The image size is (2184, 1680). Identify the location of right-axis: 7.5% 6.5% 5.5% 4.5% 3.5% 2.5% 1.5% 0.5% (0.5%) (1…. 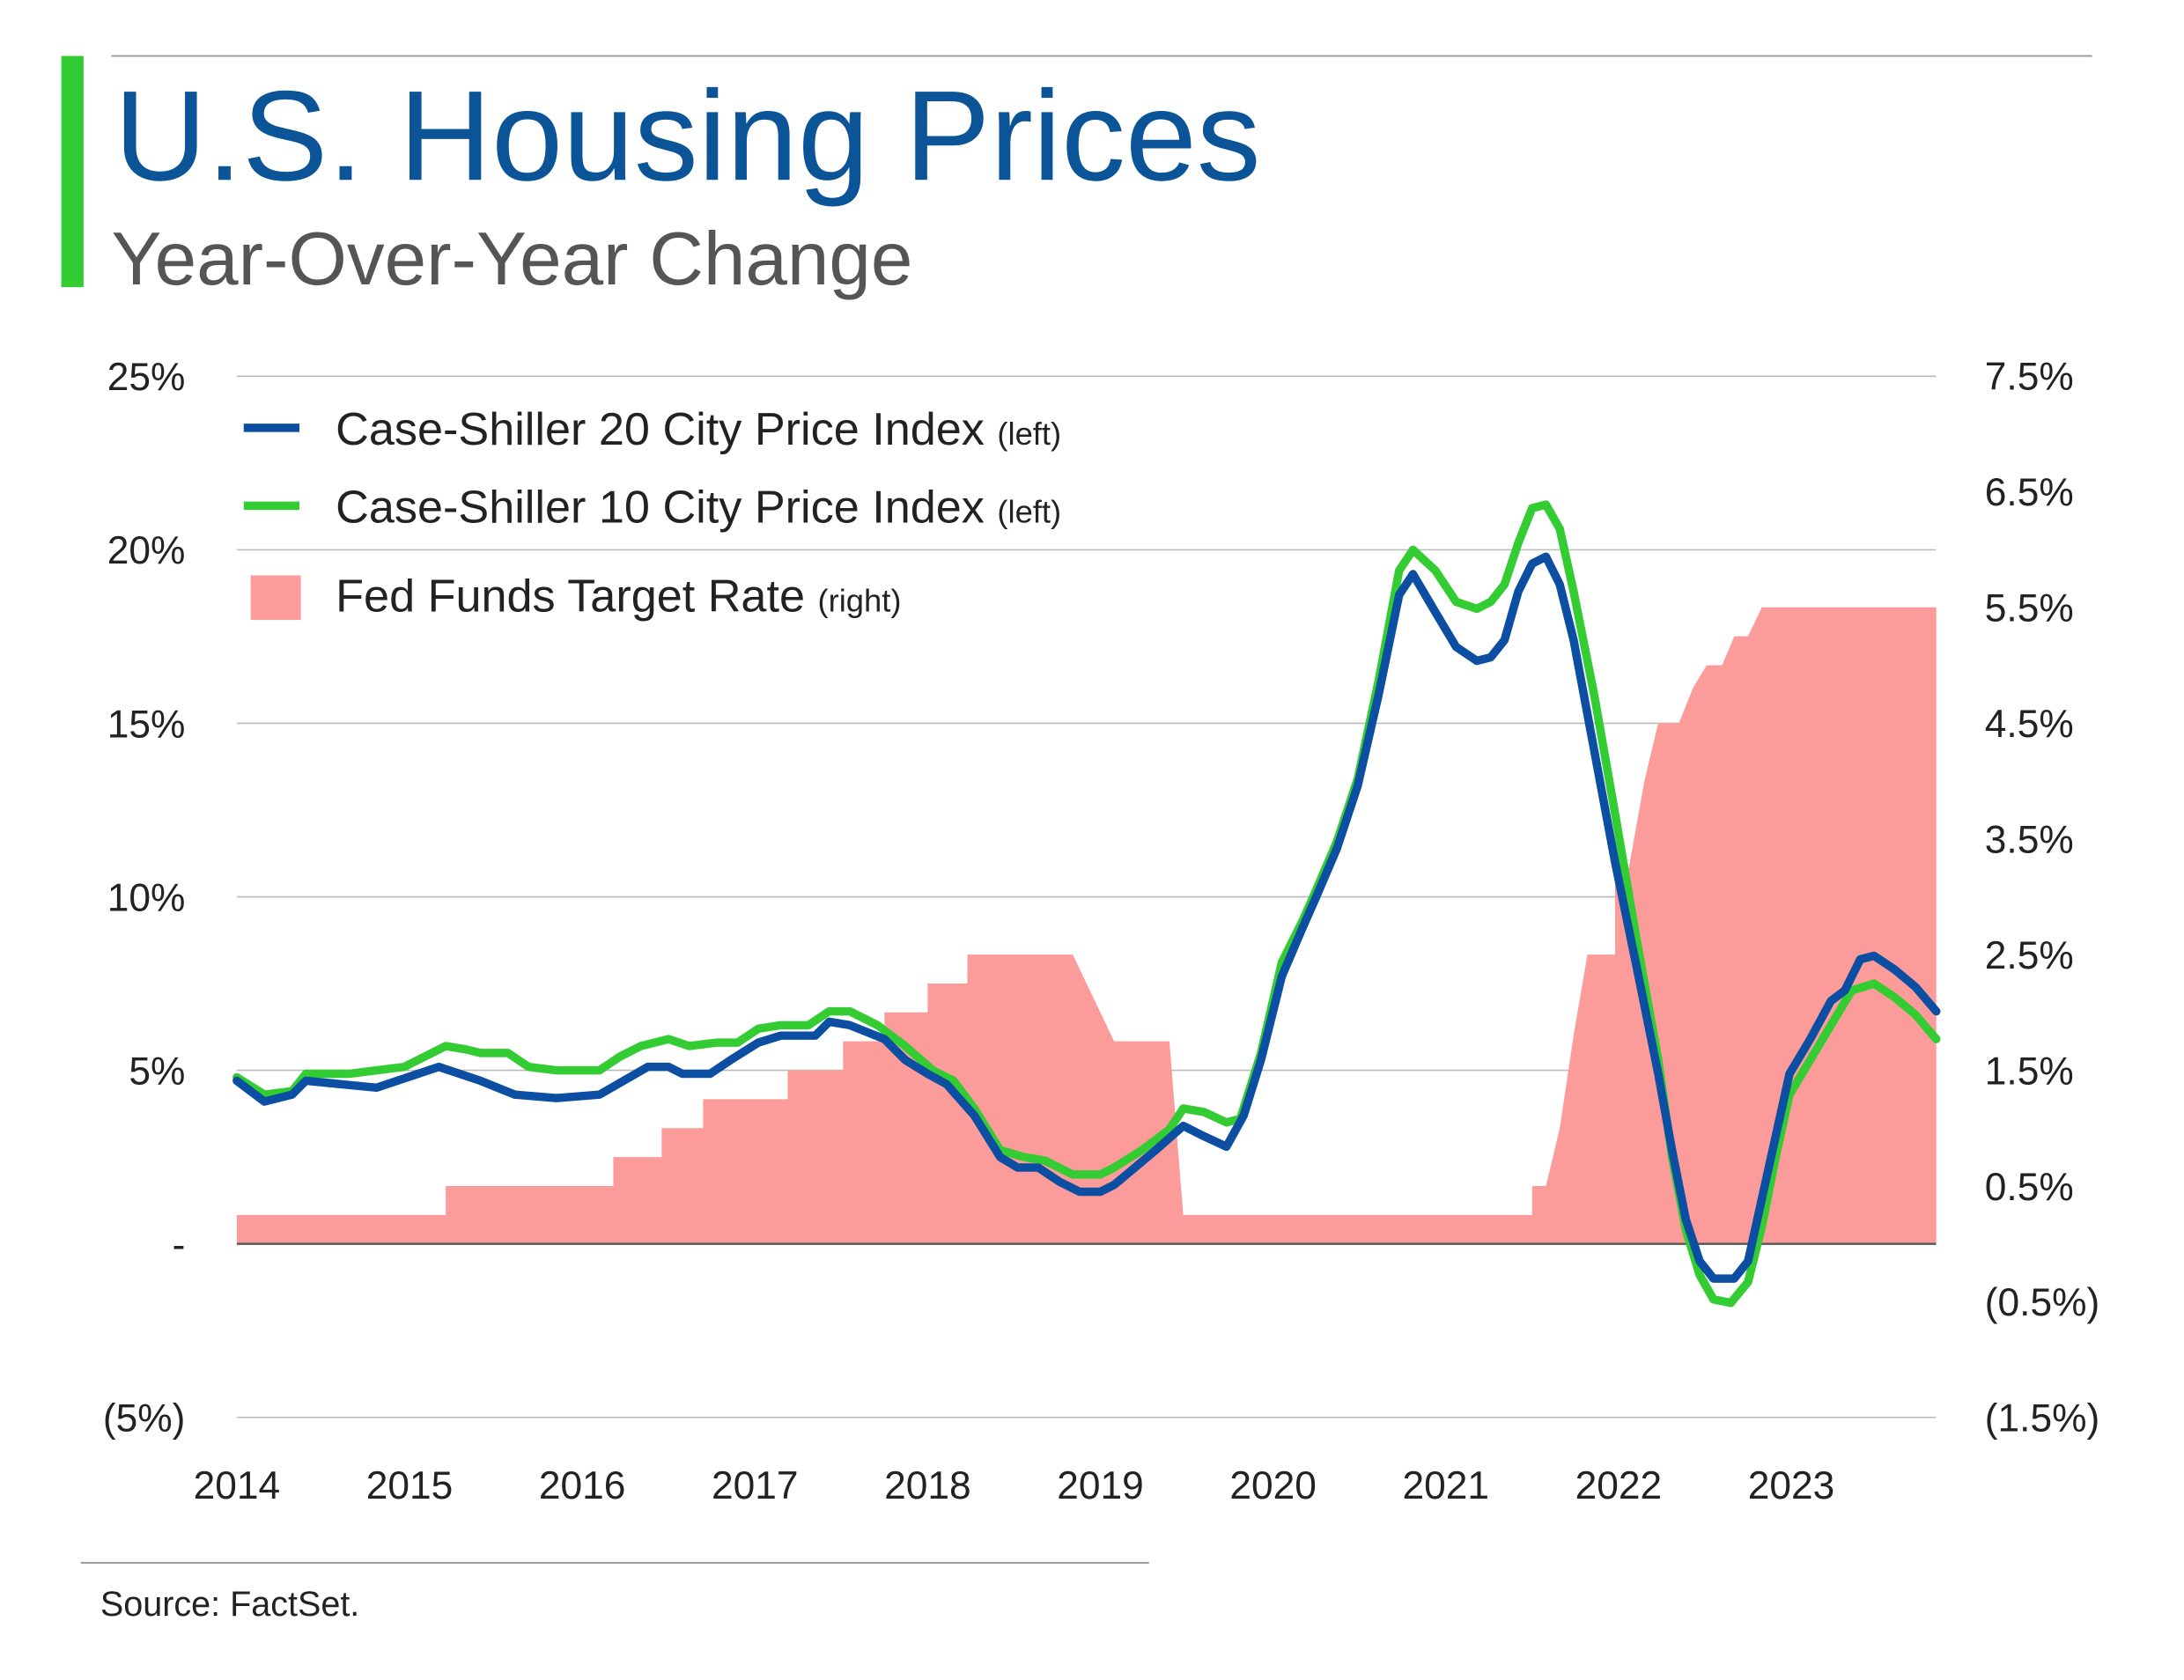
(2042, 898).